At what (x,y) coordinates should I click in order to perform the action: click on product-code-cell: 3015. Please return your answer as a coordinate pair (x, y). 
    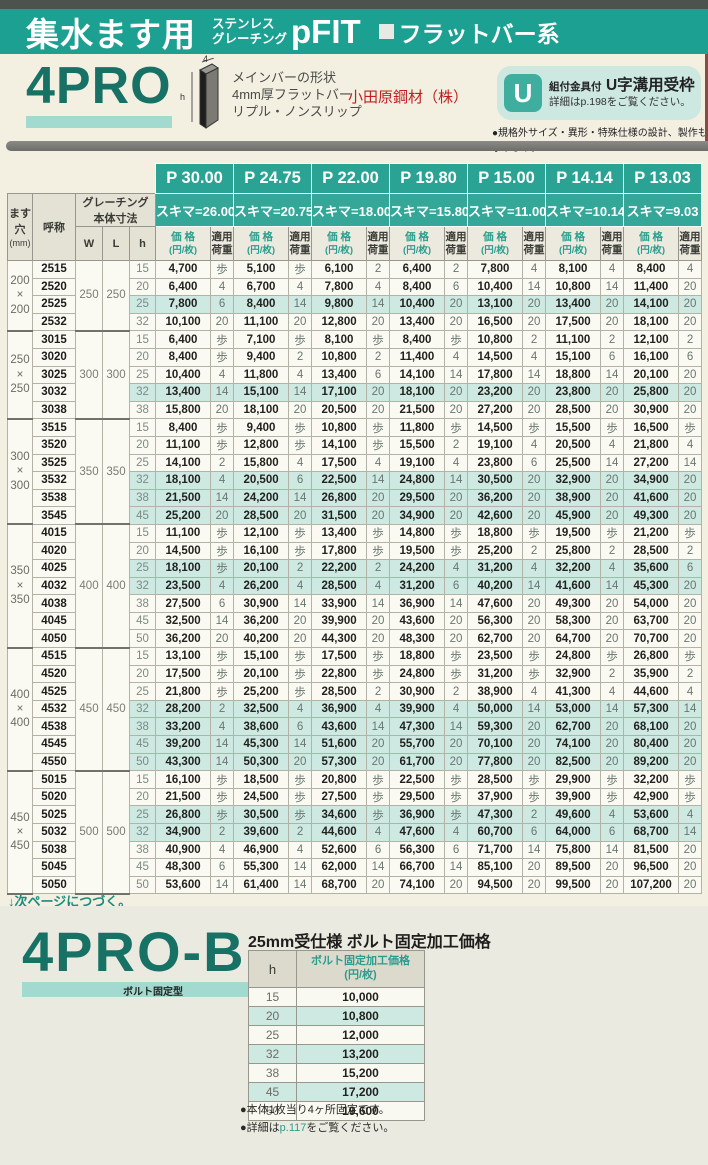
    Looking at the image, I should click on (54, 339).